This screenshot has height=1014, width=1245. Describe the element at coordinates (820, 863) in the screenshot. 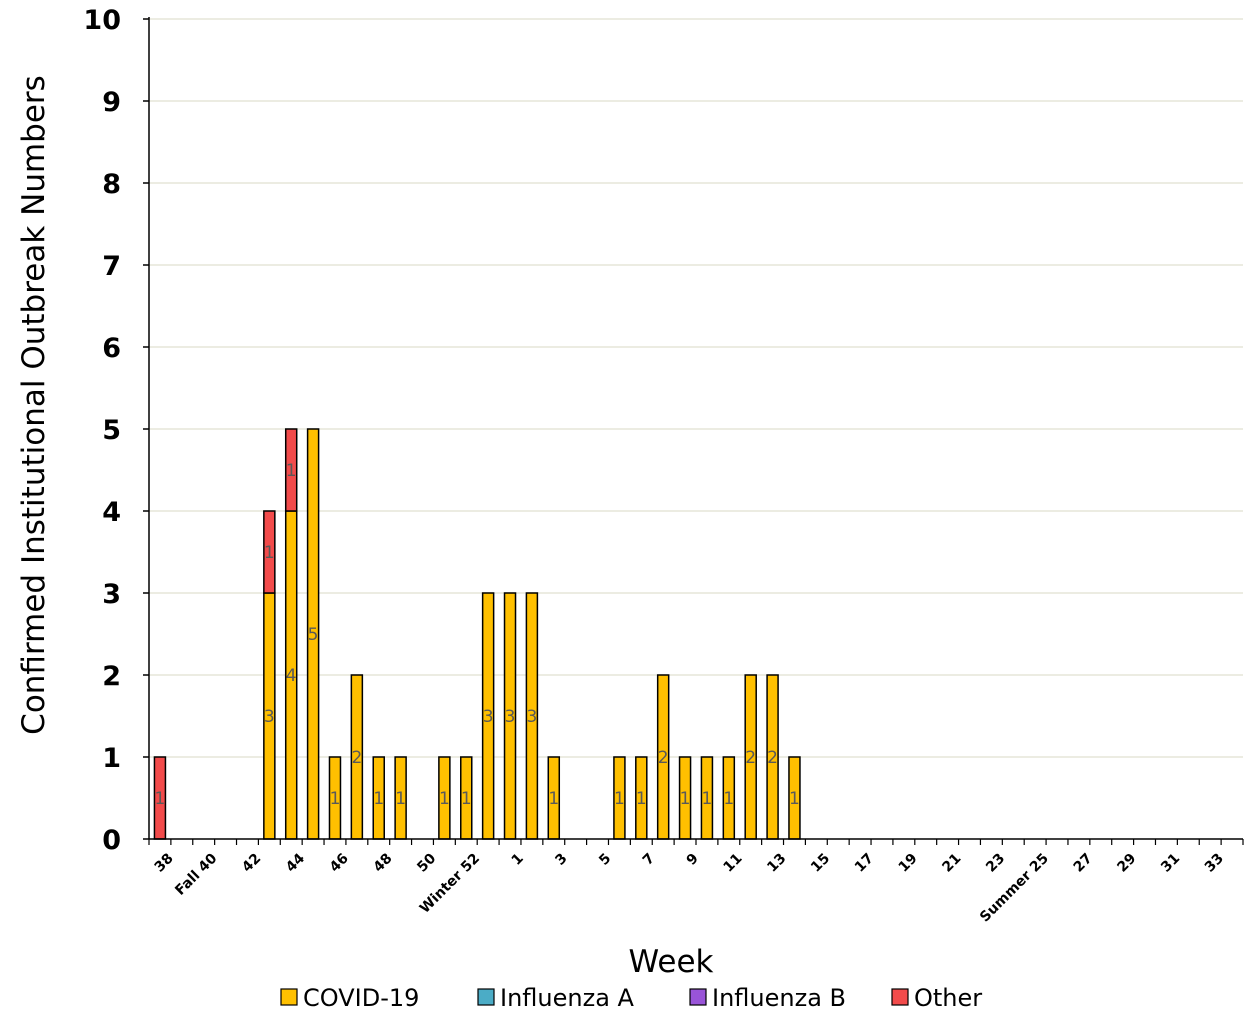

I see `x-tick-label: 15` at that location.